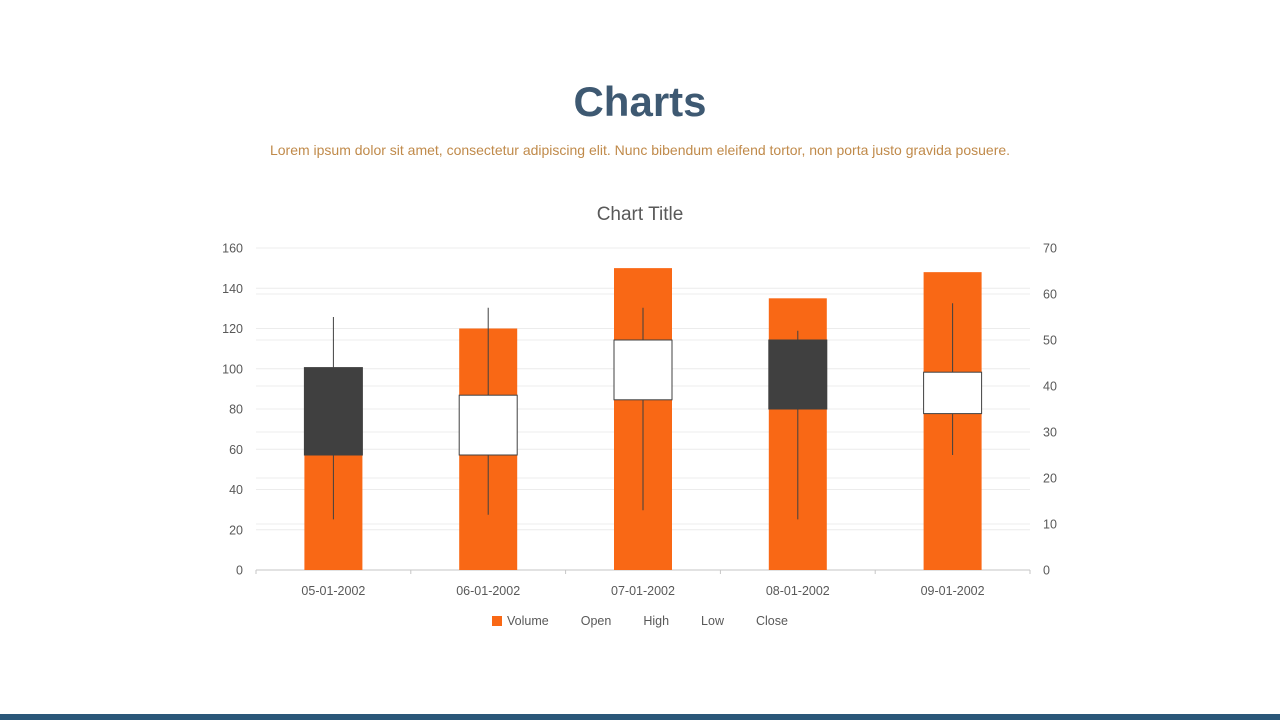  I want to click on x-axis-category-label: 09-01-2002, so click(953, 591).